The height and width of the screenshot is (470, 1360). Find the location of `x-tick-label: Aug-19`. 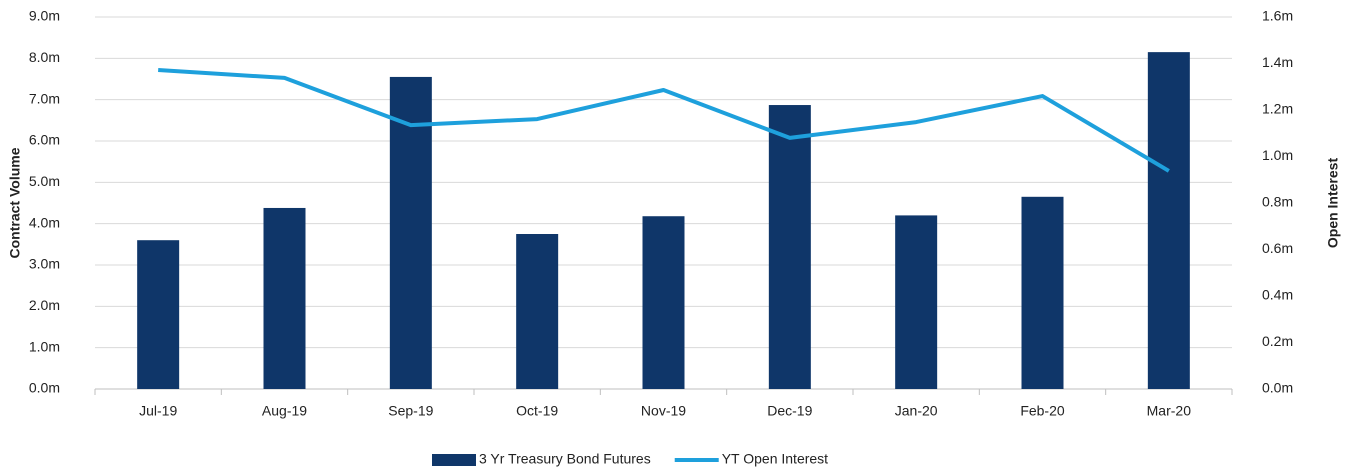

x-tick-label: Aug-19 is located at coordinates (284, 411).